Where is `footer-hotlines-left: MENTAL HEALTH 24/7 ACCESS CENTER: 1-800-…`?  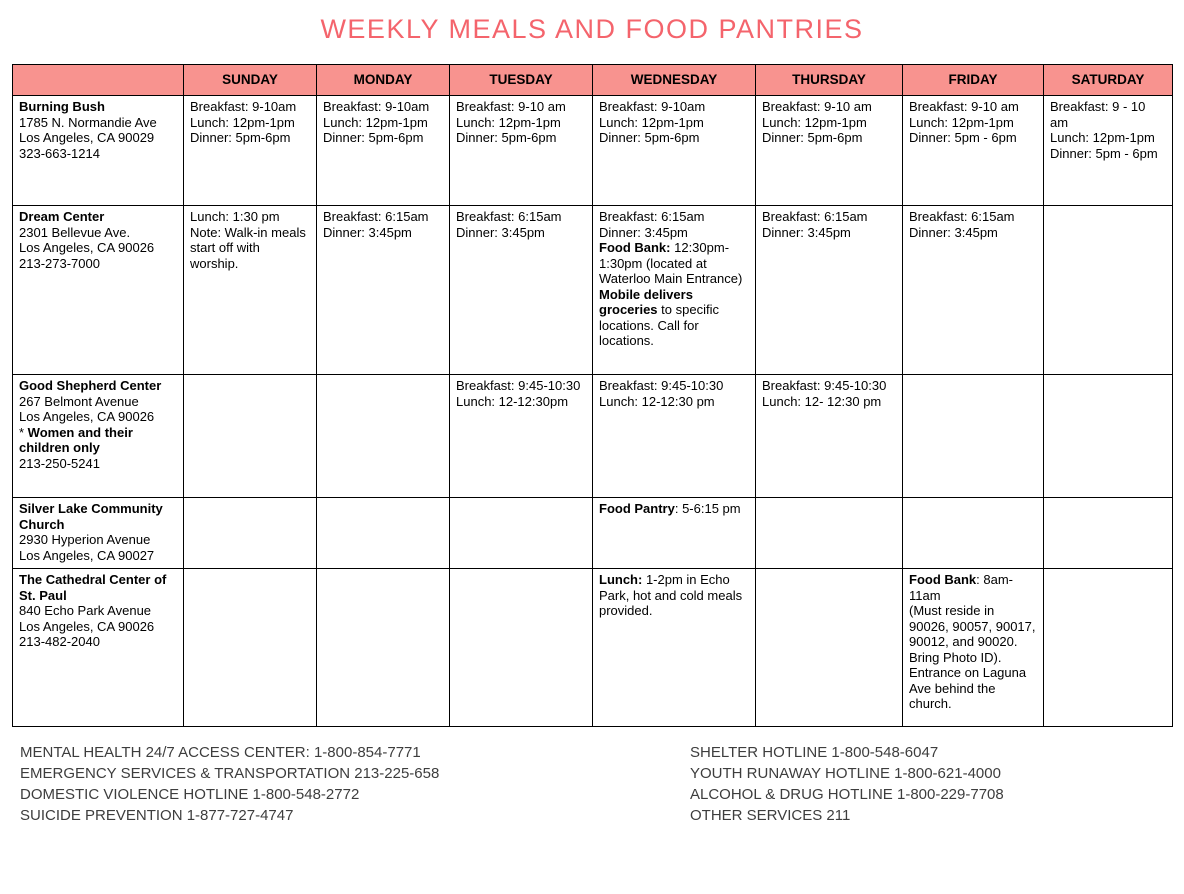 footer-hotlines-left: MENTAL HEALTH 24/7 ACCESS CENTER: 1-800-… is located at coordinates (229, 784).